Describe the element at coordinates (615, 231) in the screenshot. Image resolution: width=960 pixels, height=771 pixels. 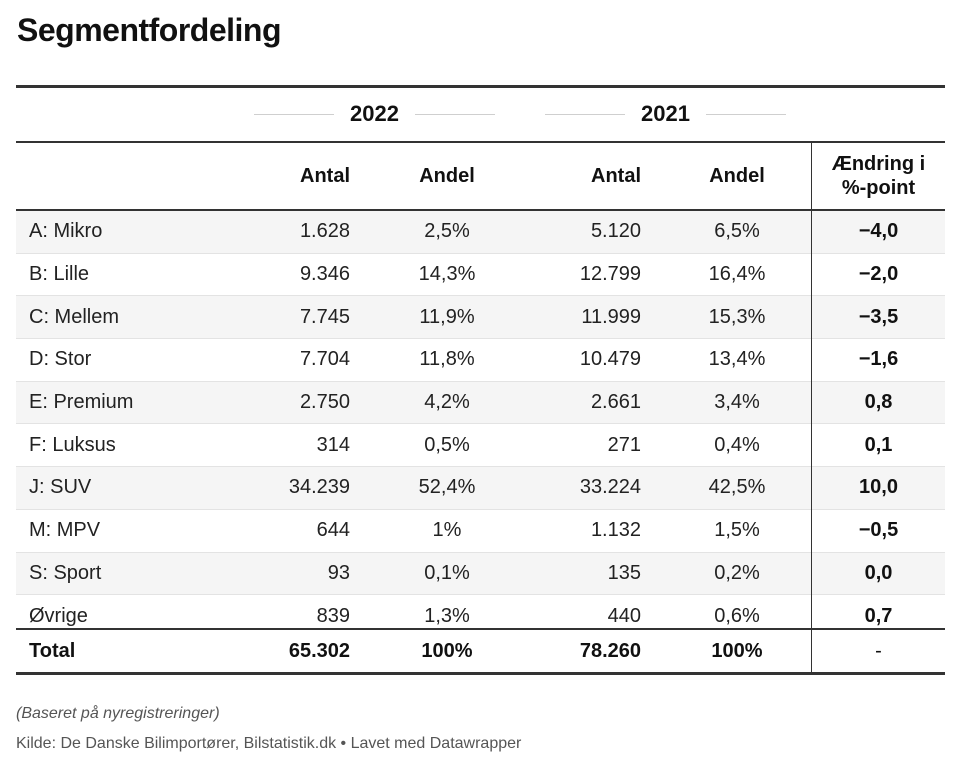
I see `antal-2021-cell: 5.120` at that location.